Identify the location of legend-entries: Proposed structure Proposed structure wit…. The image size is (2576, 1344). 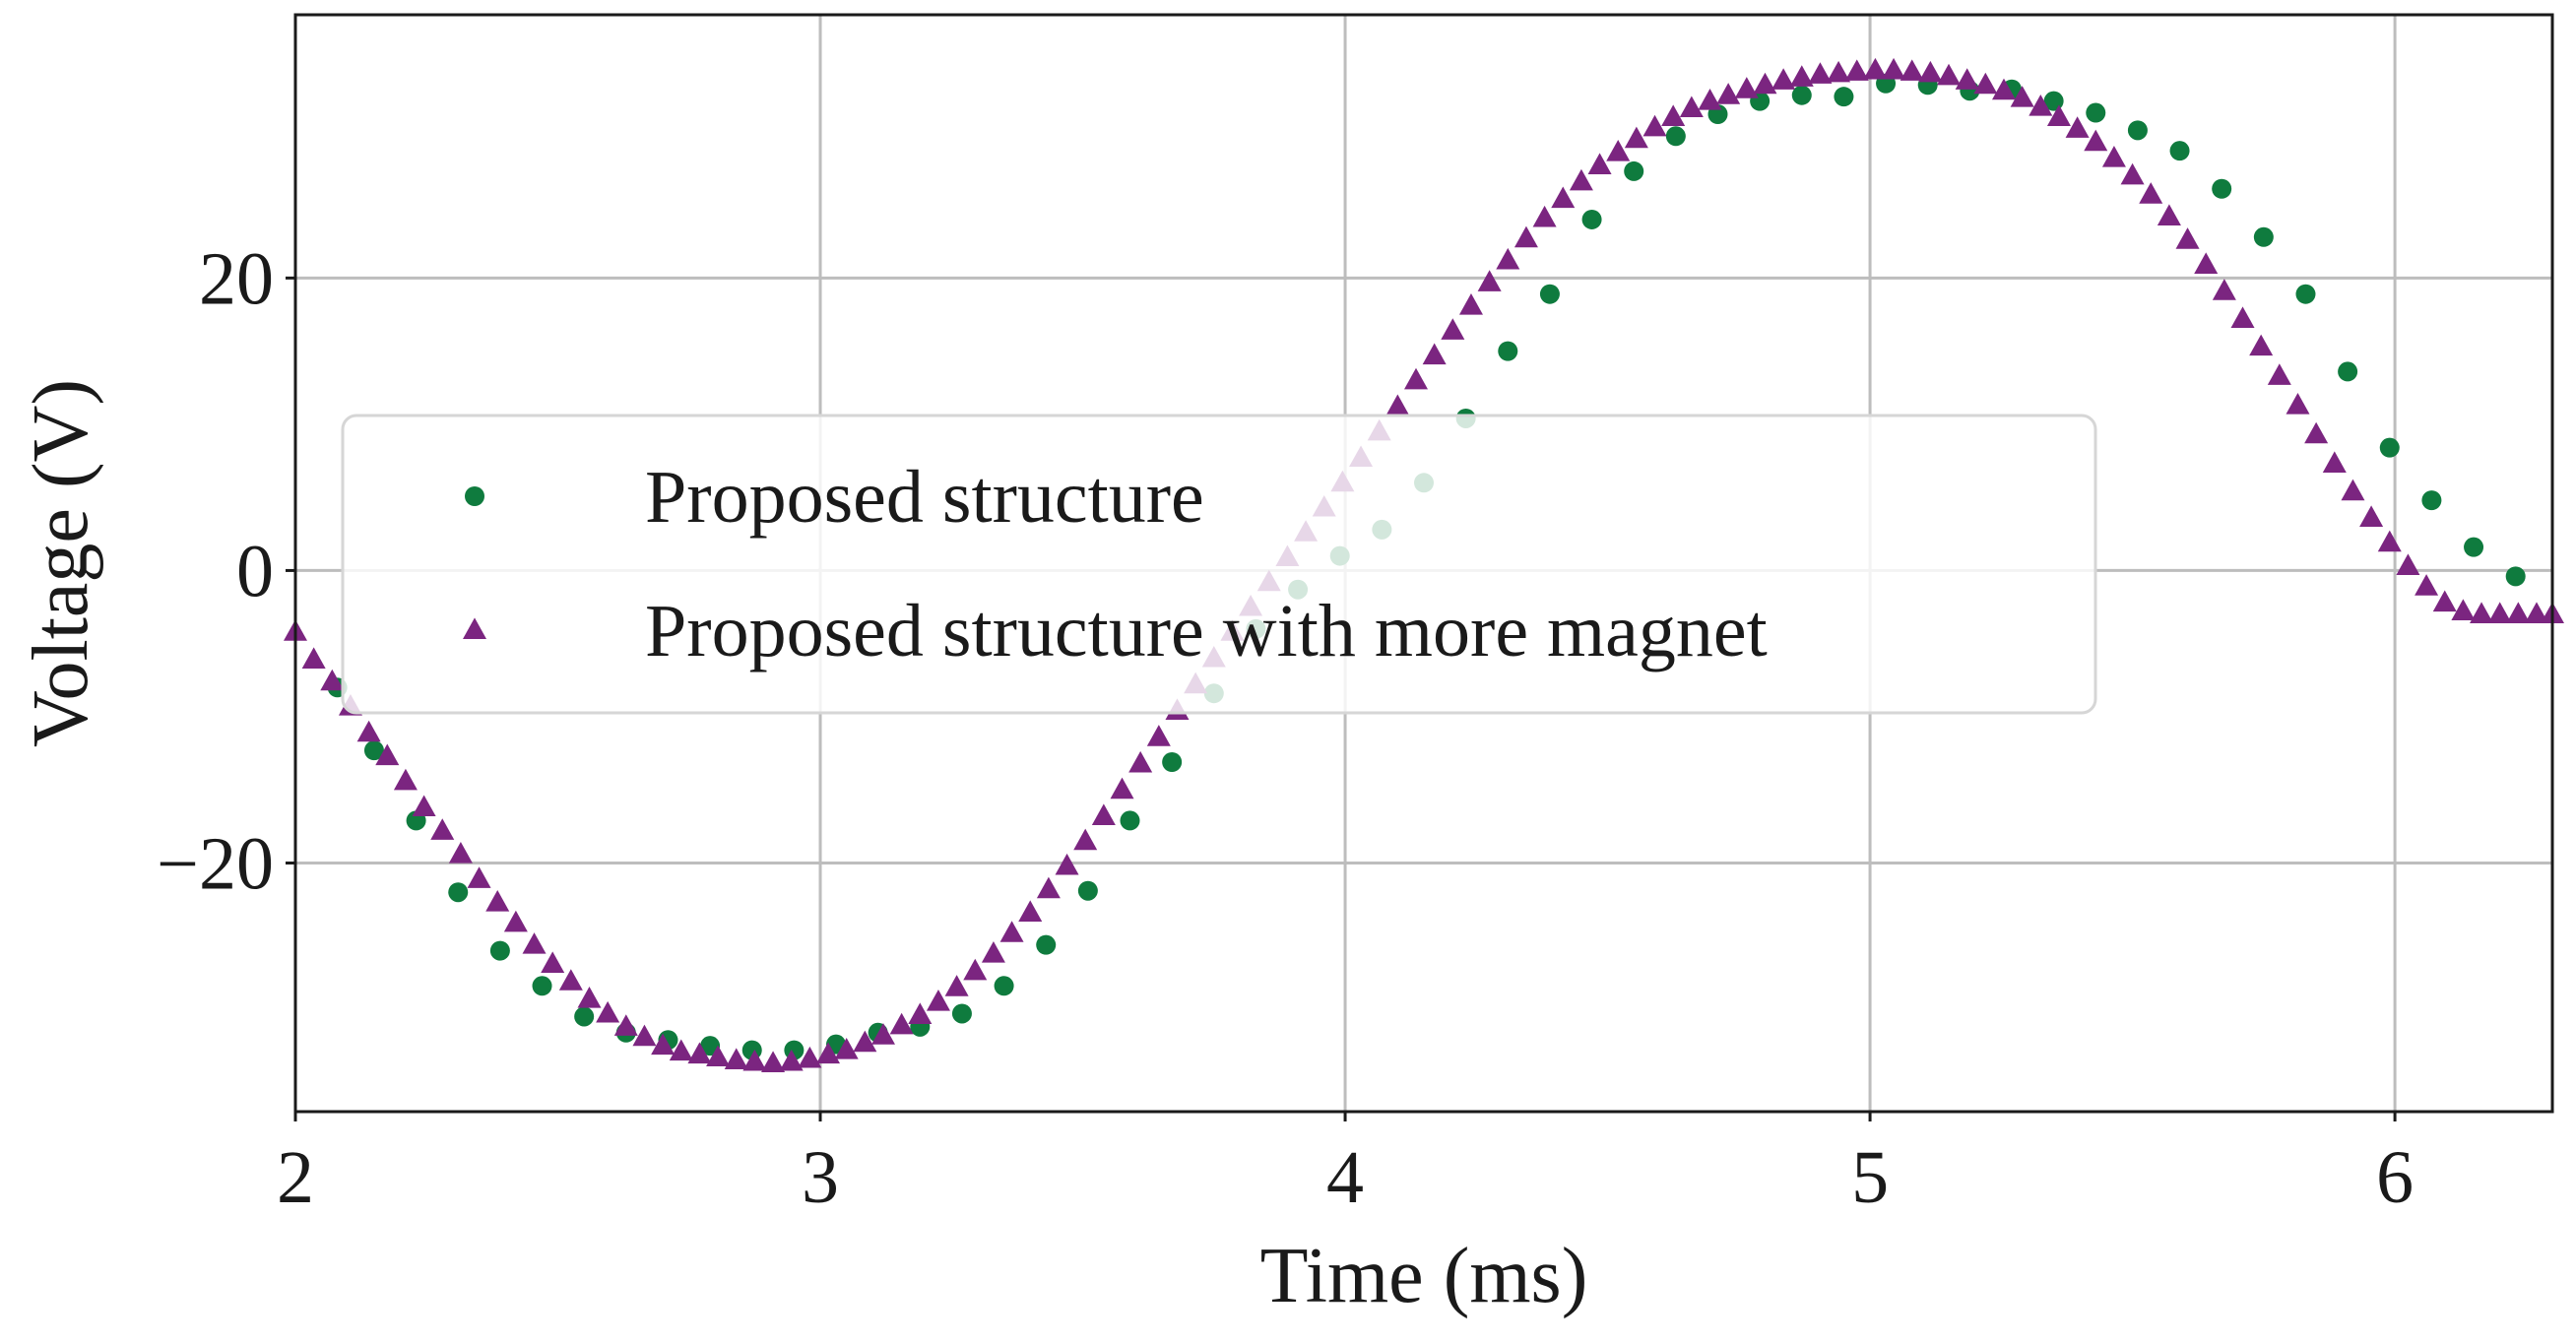
(1115, 564).